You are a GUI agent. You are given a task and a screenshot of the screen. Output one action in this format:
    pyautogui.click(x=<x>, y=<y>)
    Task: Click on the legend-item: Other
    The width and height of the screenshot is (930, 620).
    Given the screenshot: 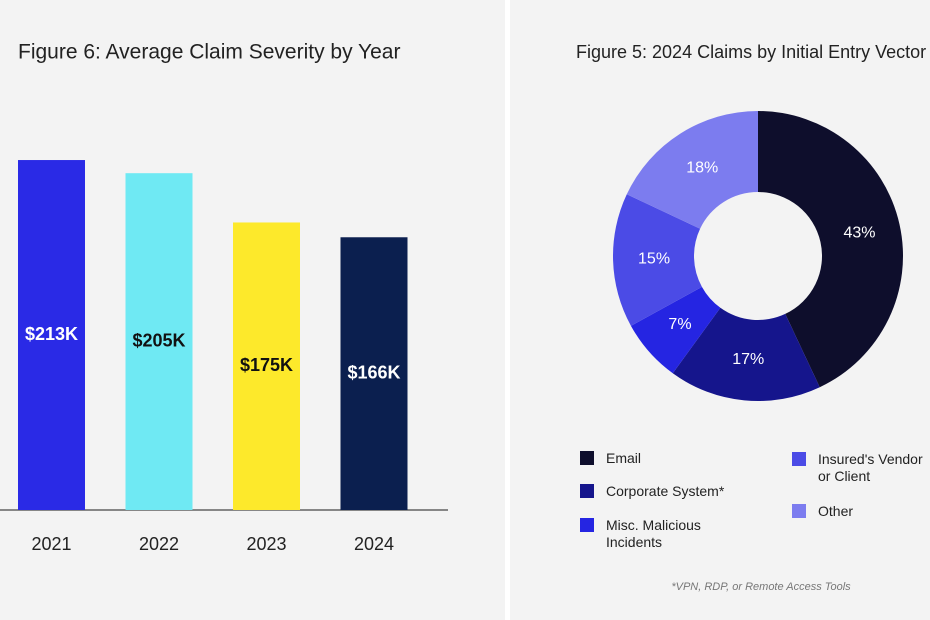 What is the action you would take?
    pyautogui.click(x=861, y=511)
    